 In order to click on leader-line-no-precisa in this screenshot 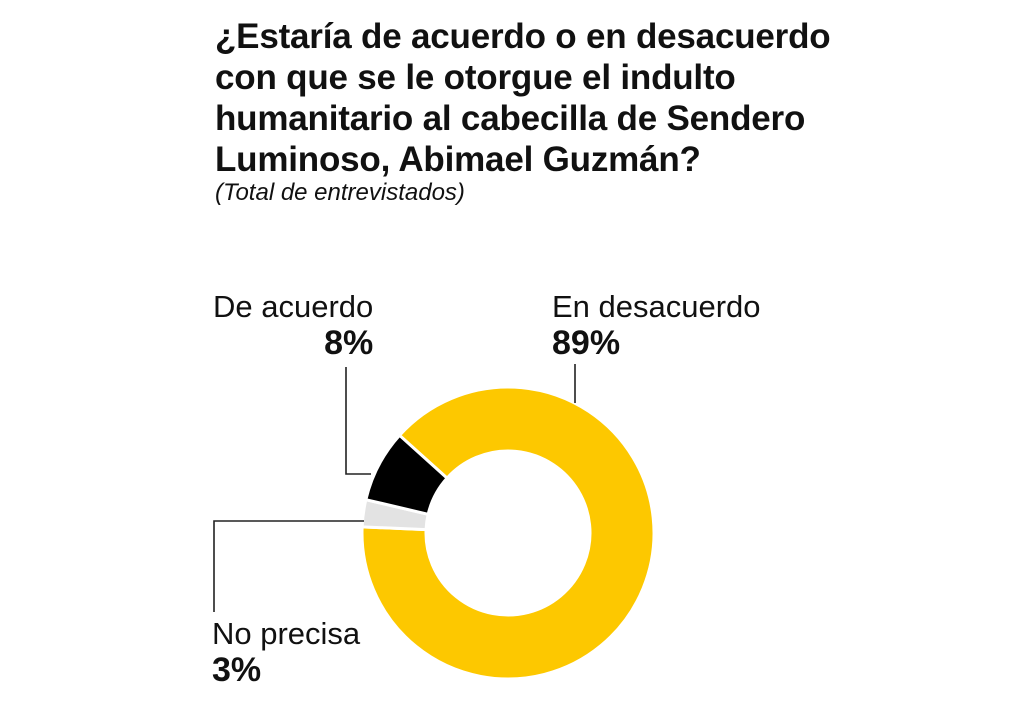, I will do `click(288, 566)`.